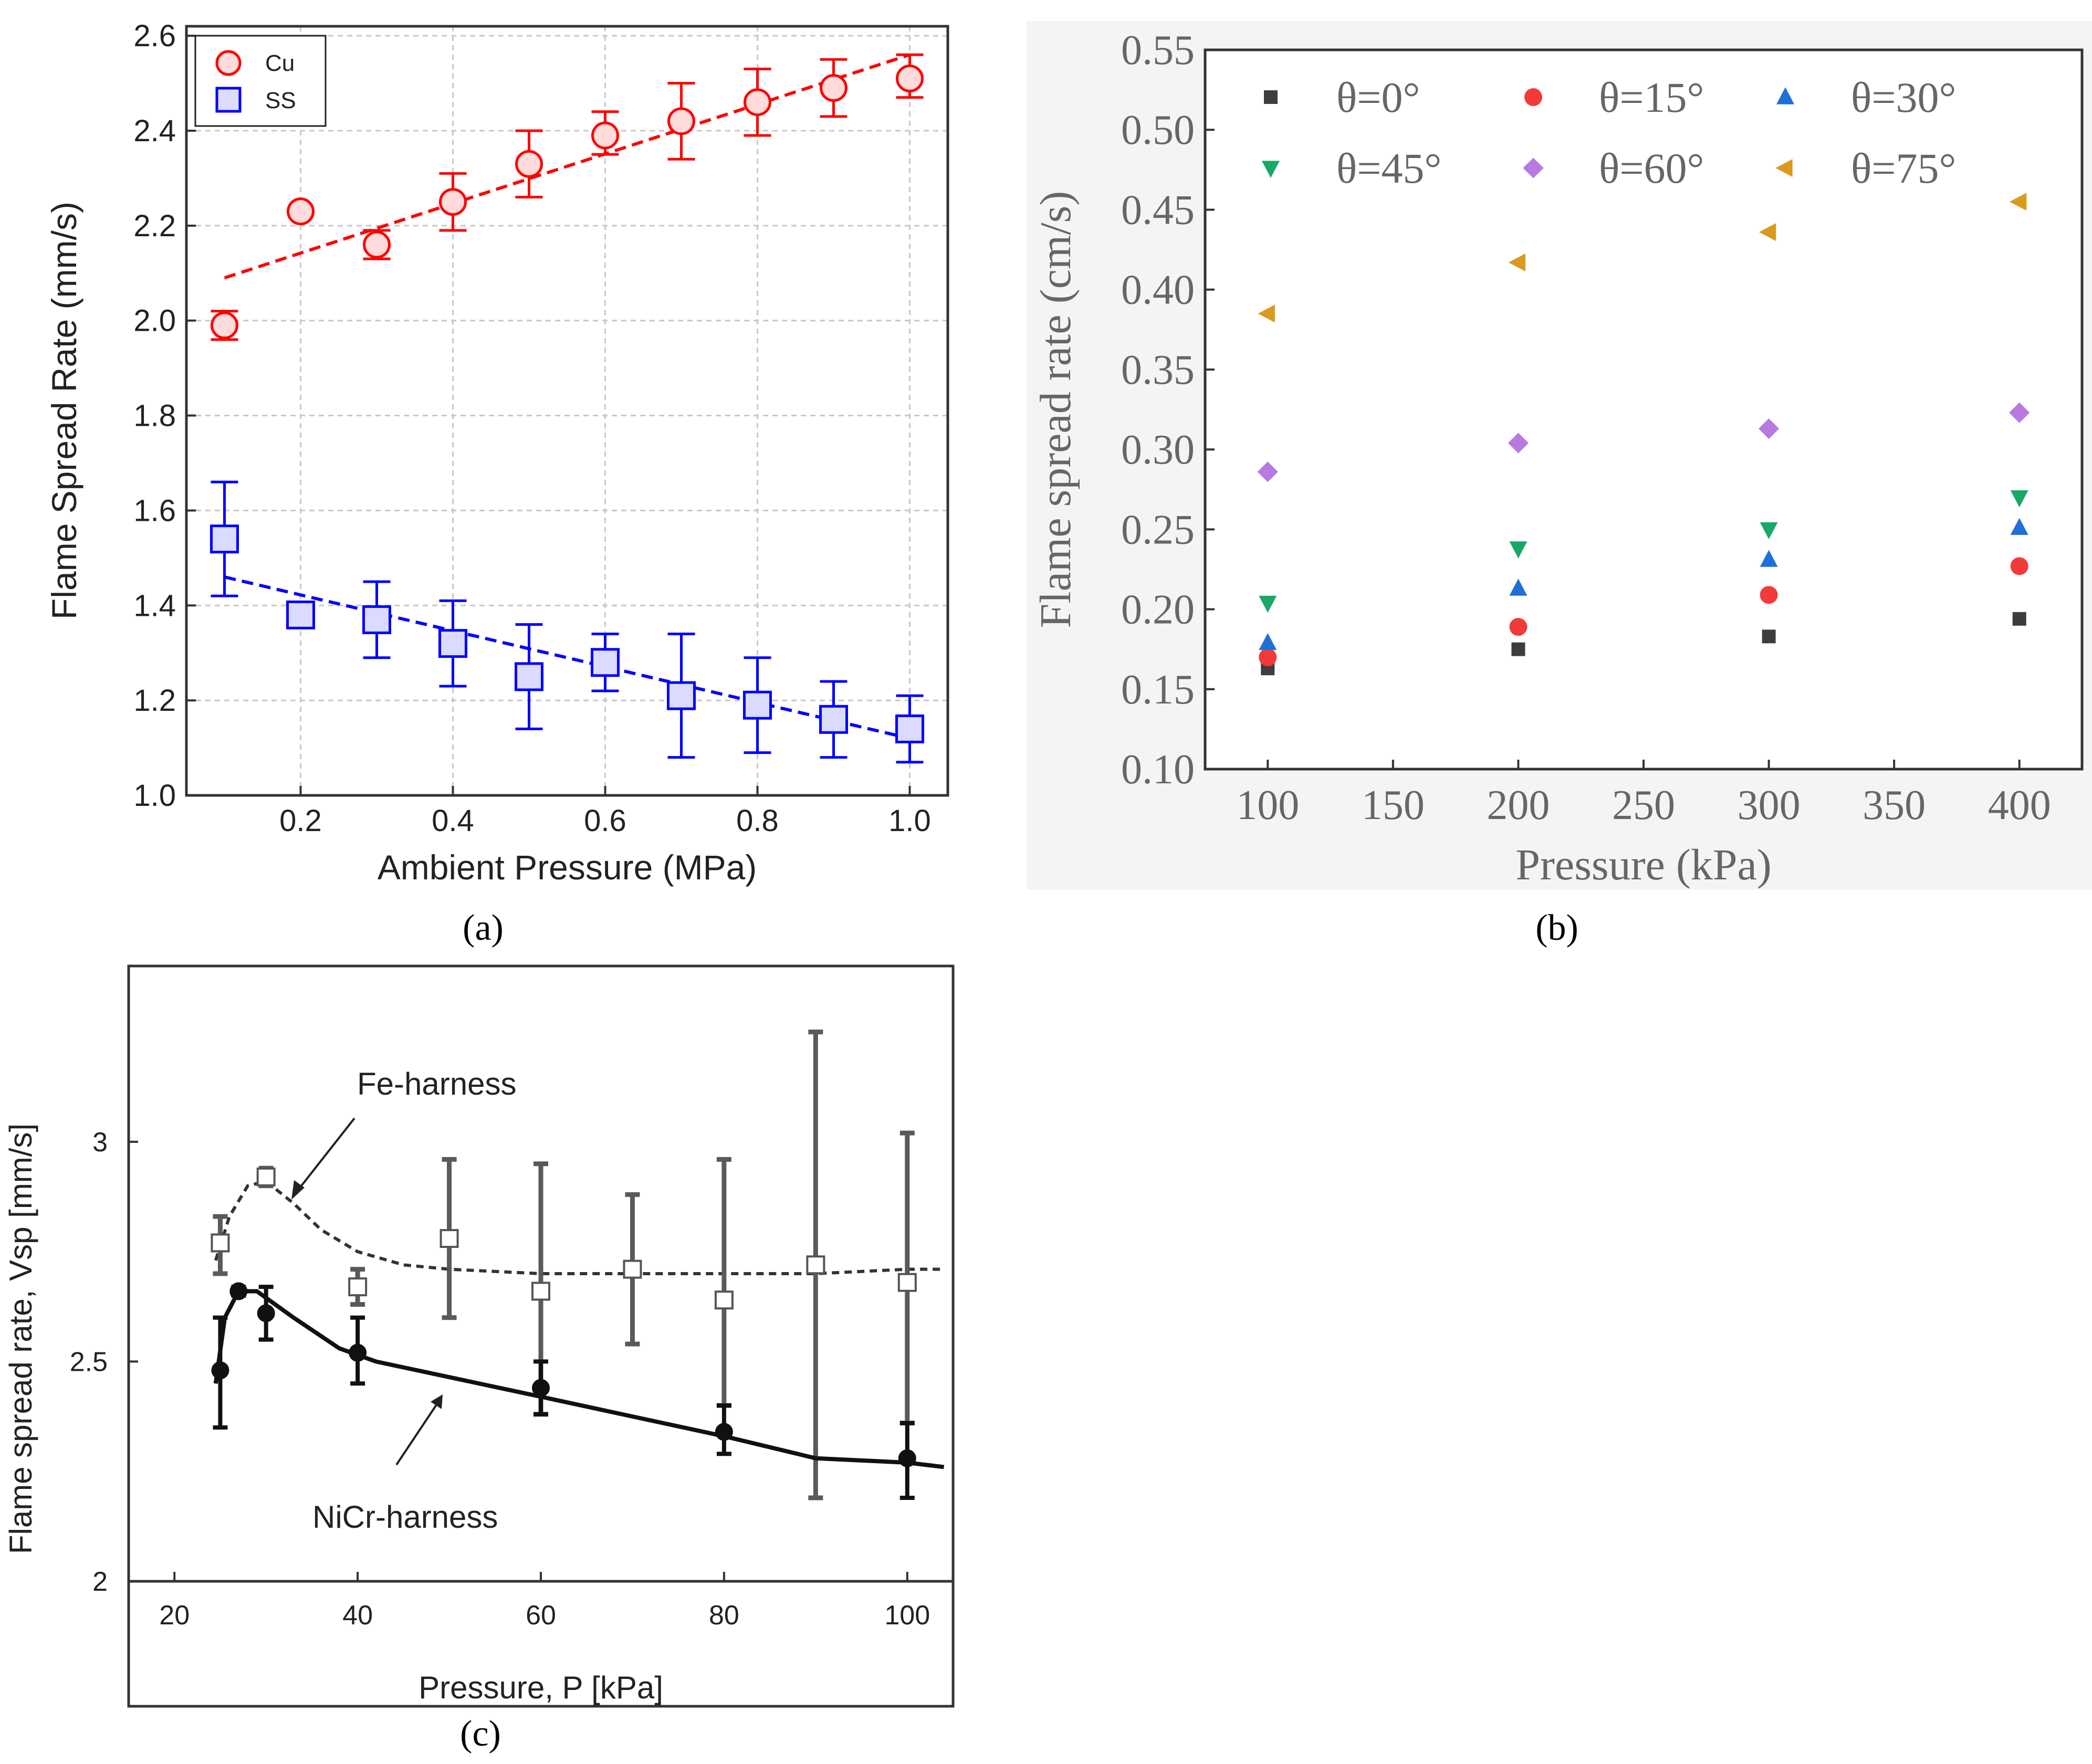 Image resolution: width=2092 pixels, height=1764 pixels. I want to click on arrowhead-fe-harness, so click(298, 1190).